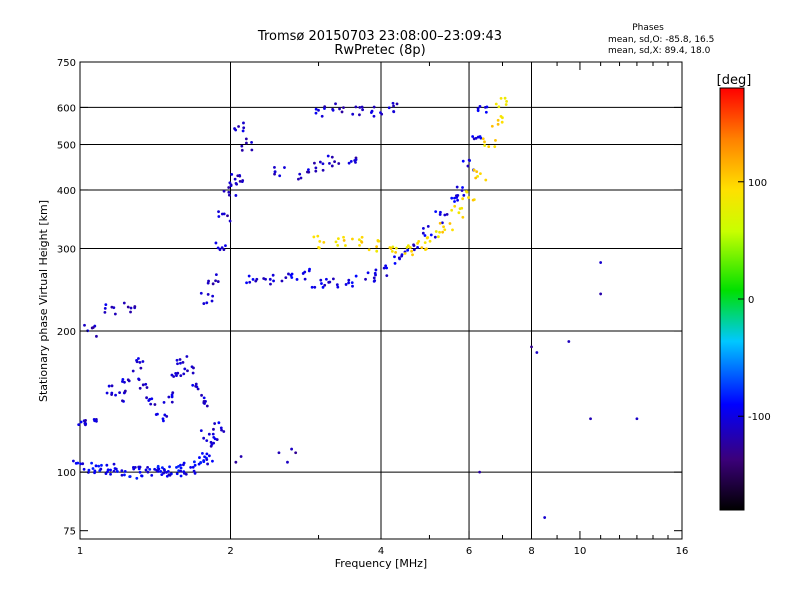 The width and height of the screenshot is (800, 600). What do you see at coordinates (69, 532) in the screenshot?
I see `y-tick-label: 75` at bounding box center [69, 532].